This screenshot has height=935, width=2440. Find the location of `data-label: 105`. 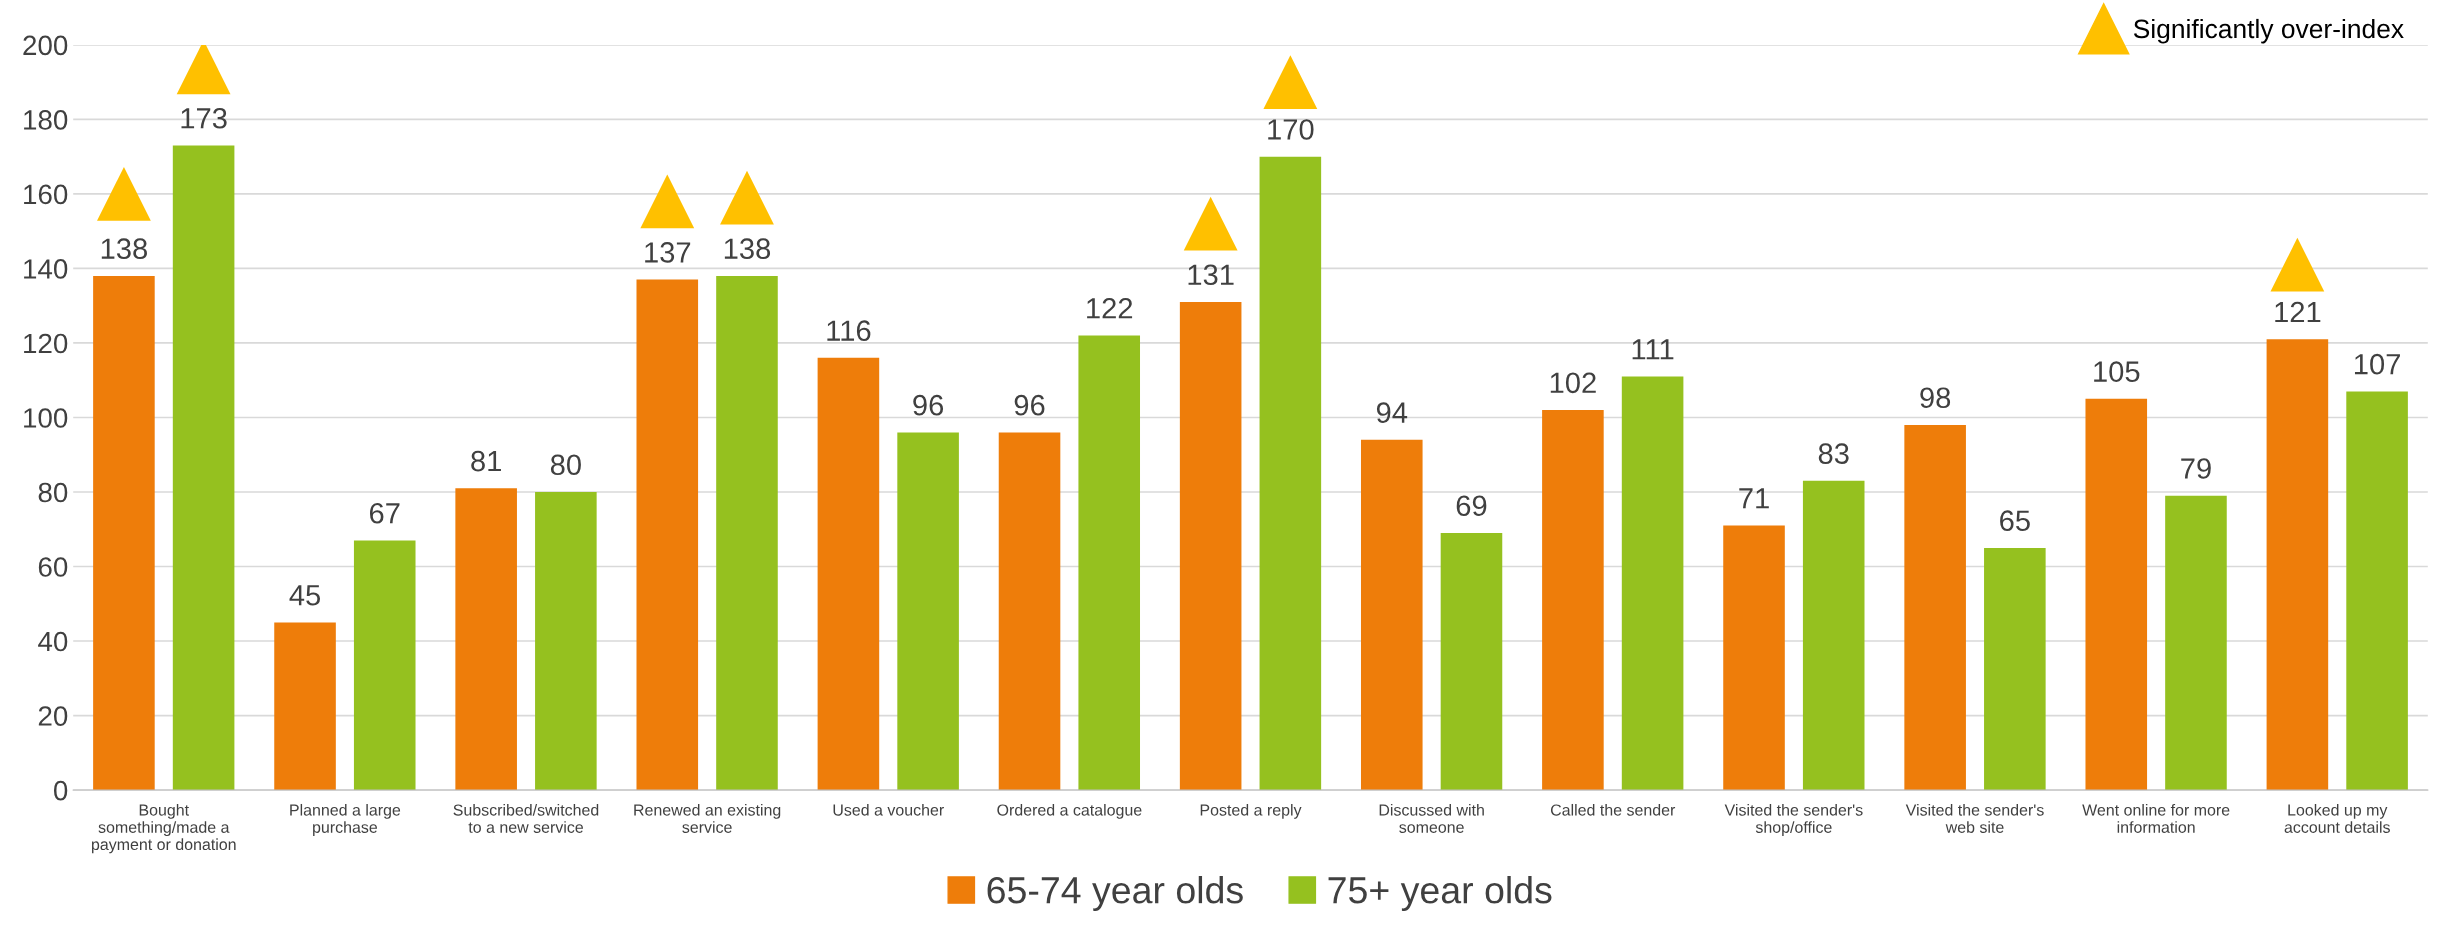

data-label: 105 is located at coordinates (2117, 371).